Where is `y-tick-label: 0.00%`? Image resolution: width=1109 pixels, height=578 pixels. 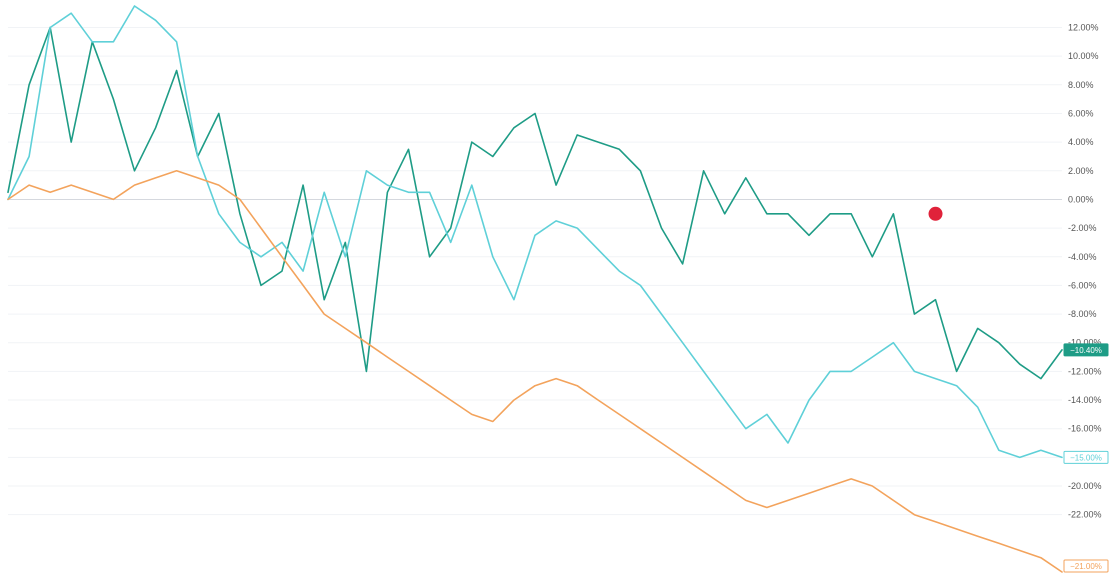
y-tick-label: 0.00% is located at coordinates (1081, 199).